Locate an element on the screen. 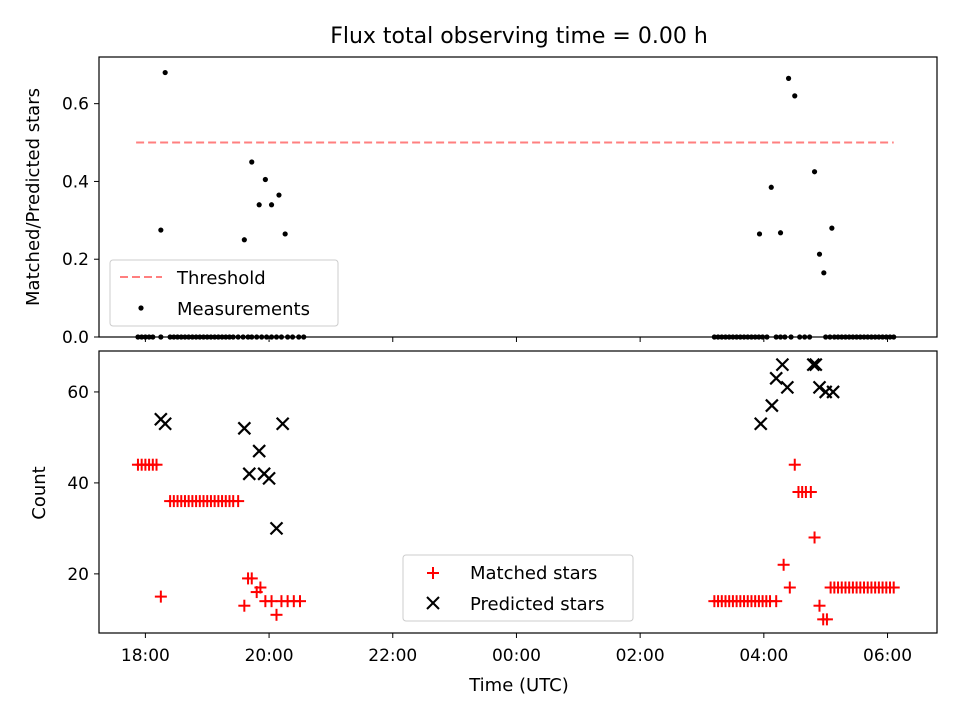 Image resolution: width=960 pixels, height=720 pixels. measurements-legend-marker is located at coordinates (141, 308).